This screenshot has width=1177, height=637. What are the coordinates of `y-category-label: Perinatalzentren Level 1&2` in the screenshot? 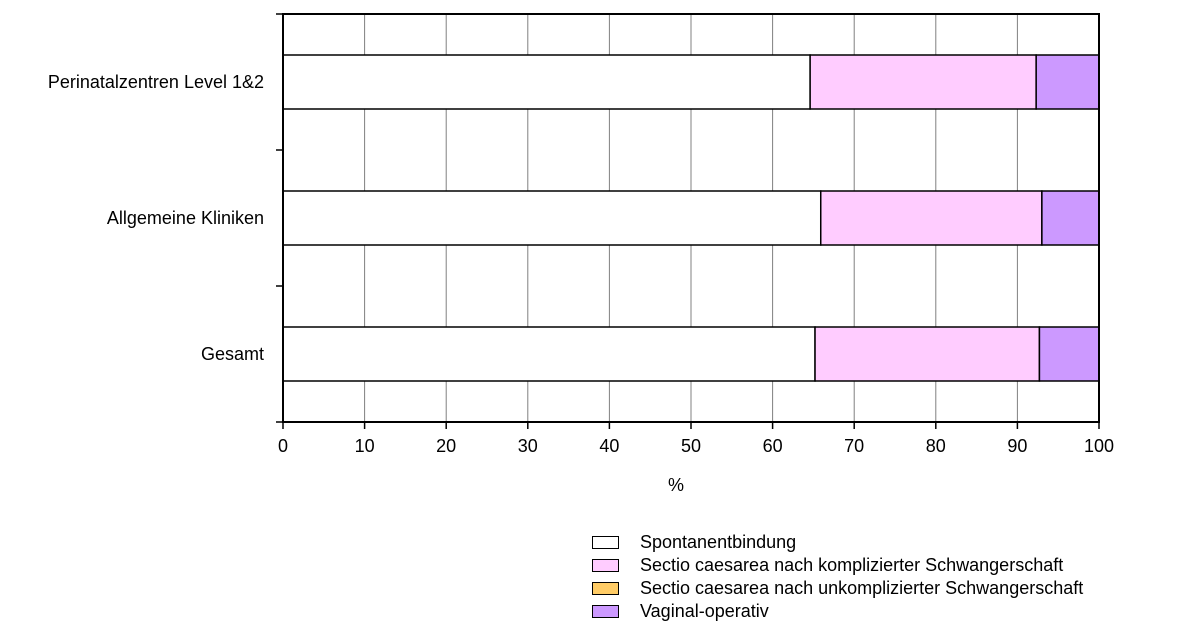 It's located at (156, 82).